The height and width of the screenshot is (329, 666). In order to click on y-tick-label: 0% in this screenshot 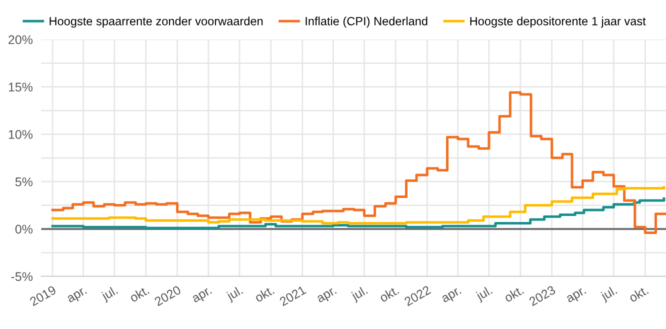, I will do `click(24, 229)`.